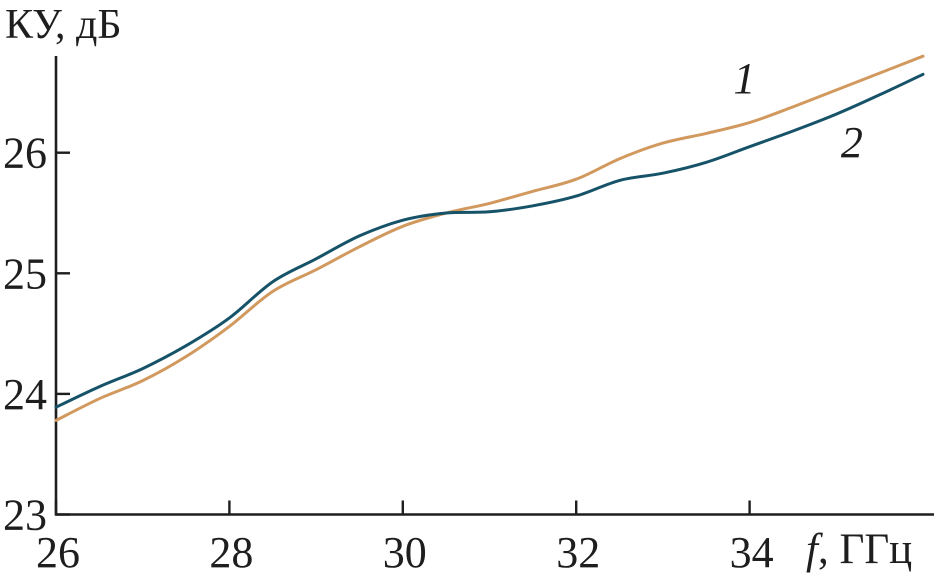 Image resolution: width=934 pixels, height=579 pixels. What do you see at coordinates (25, 273) in the screenshot?
I see `y-tick-label: 25` at bounding box center [25, 273].